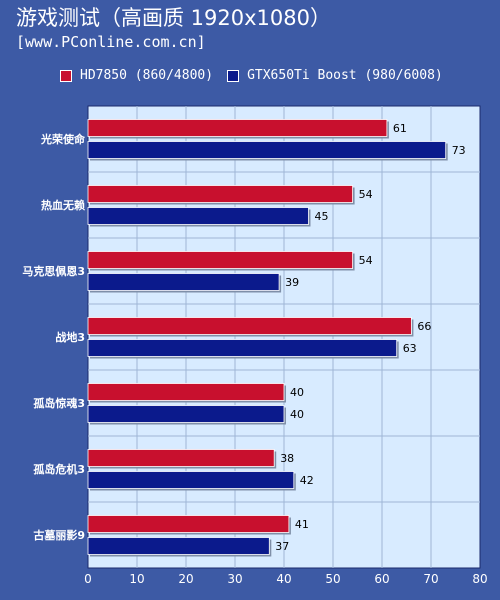  Describe the element at coordinates (400, 128) in the screenshot. I see `bar-value-label: 61` at that location.